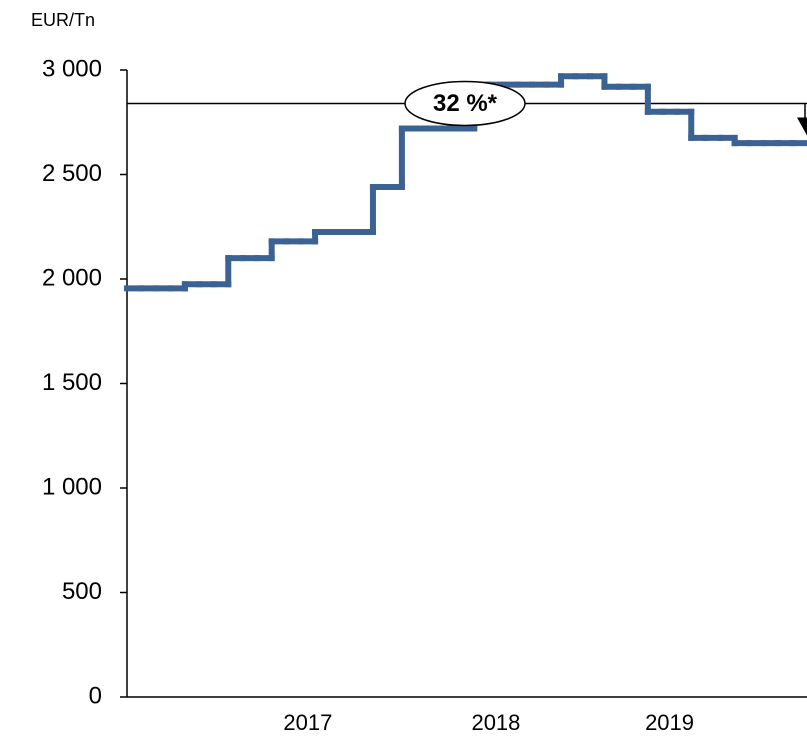 The height and width of the screenshot is (741, 807). Describe the element at coordinates (72, 68) in the screenshot. I see `y-tick-label: 3 000` at that location.